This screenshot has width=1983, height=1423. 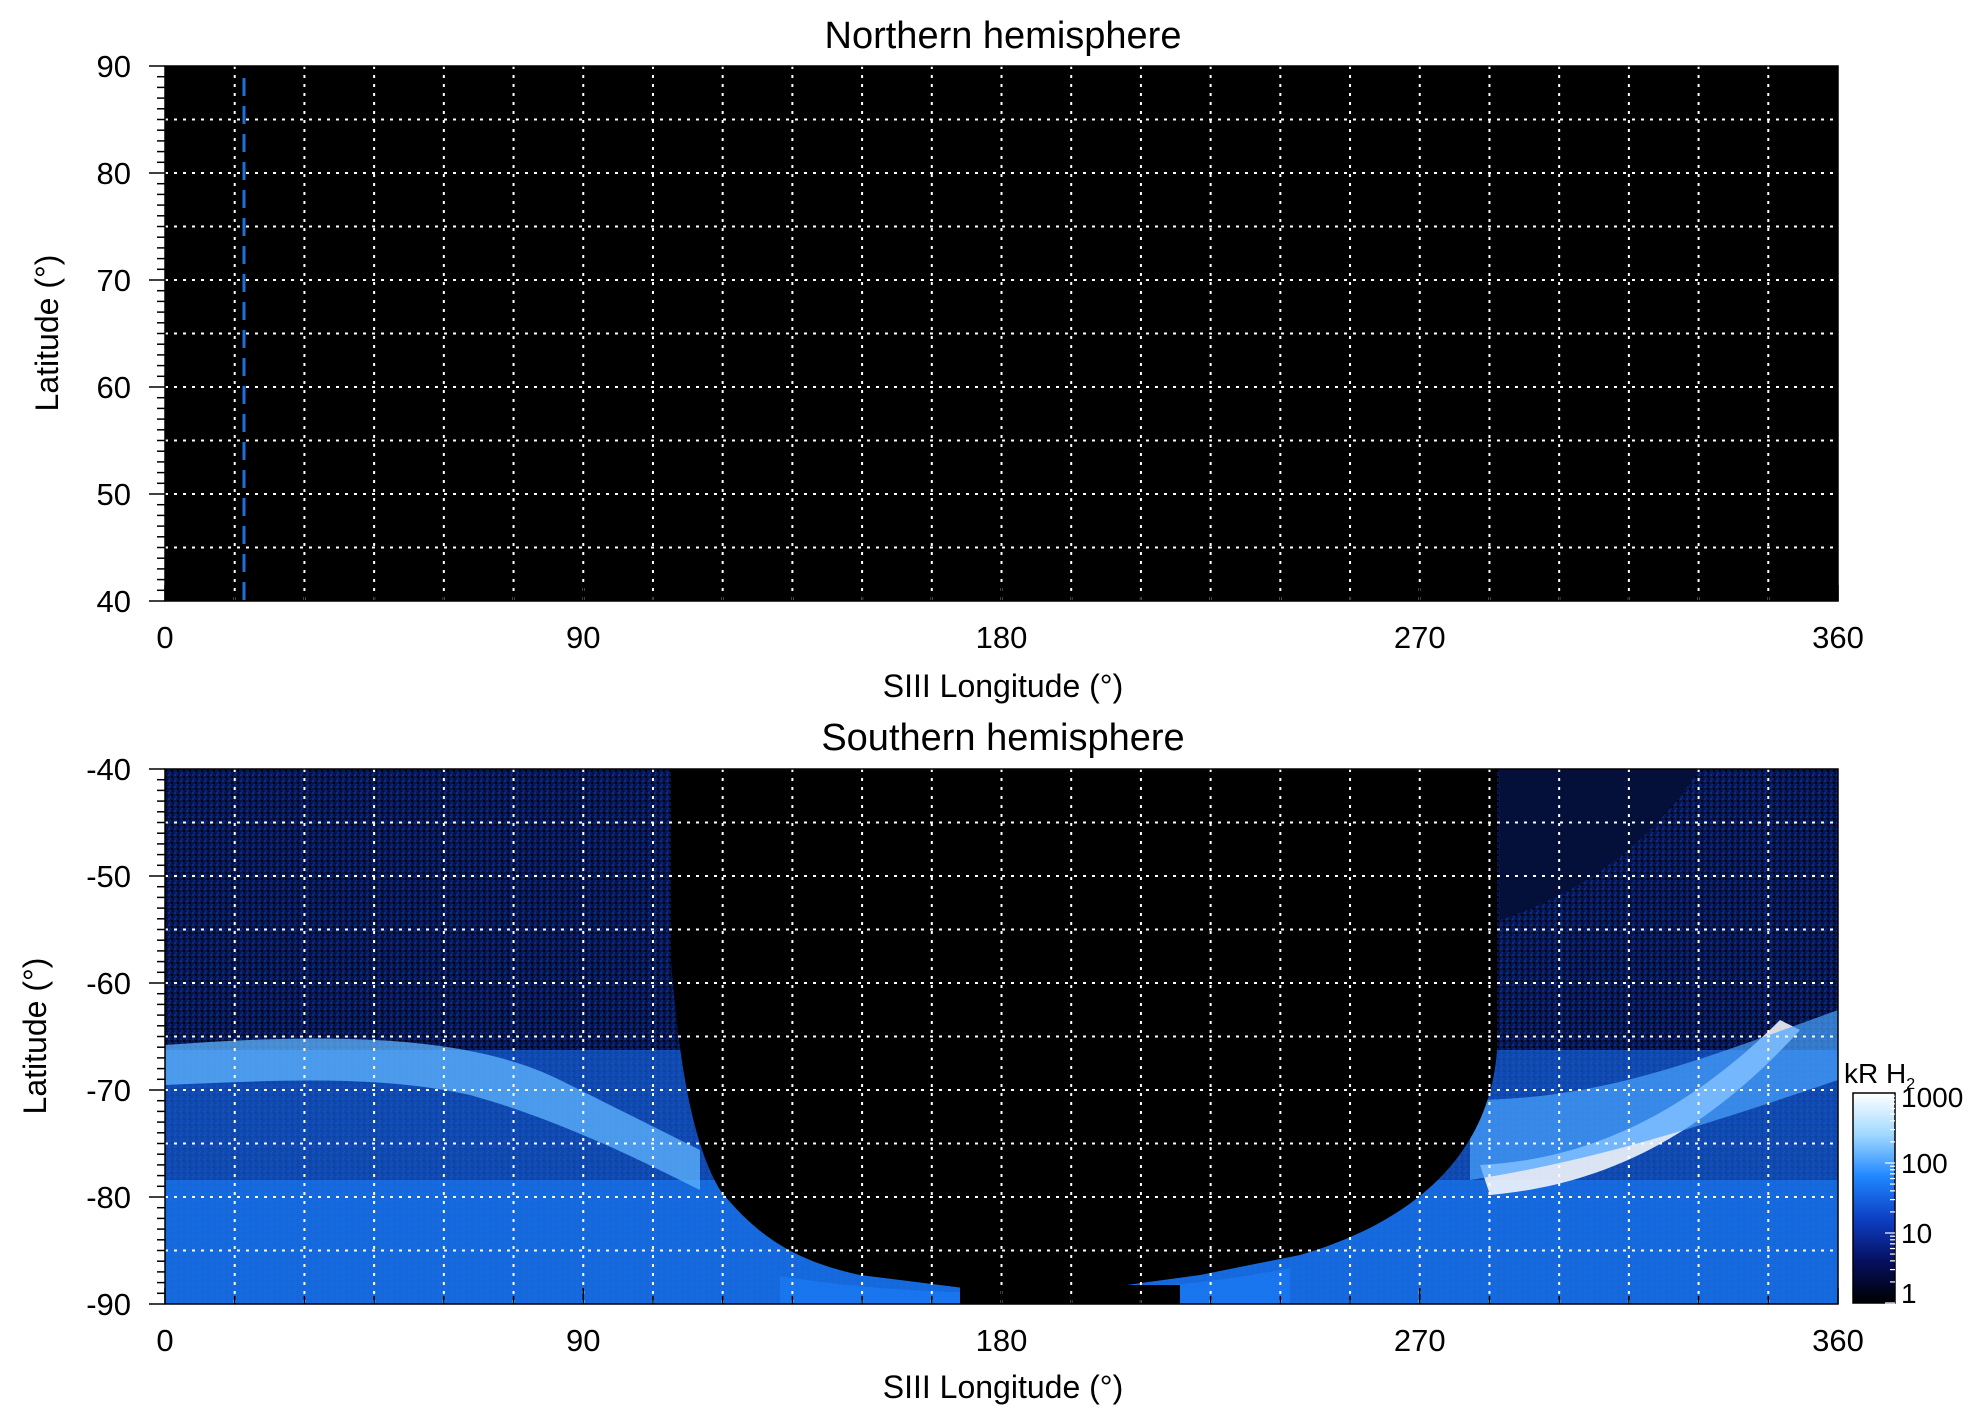 I want to click on north-x-tick-label: 360, so click(x=1838, y=637).